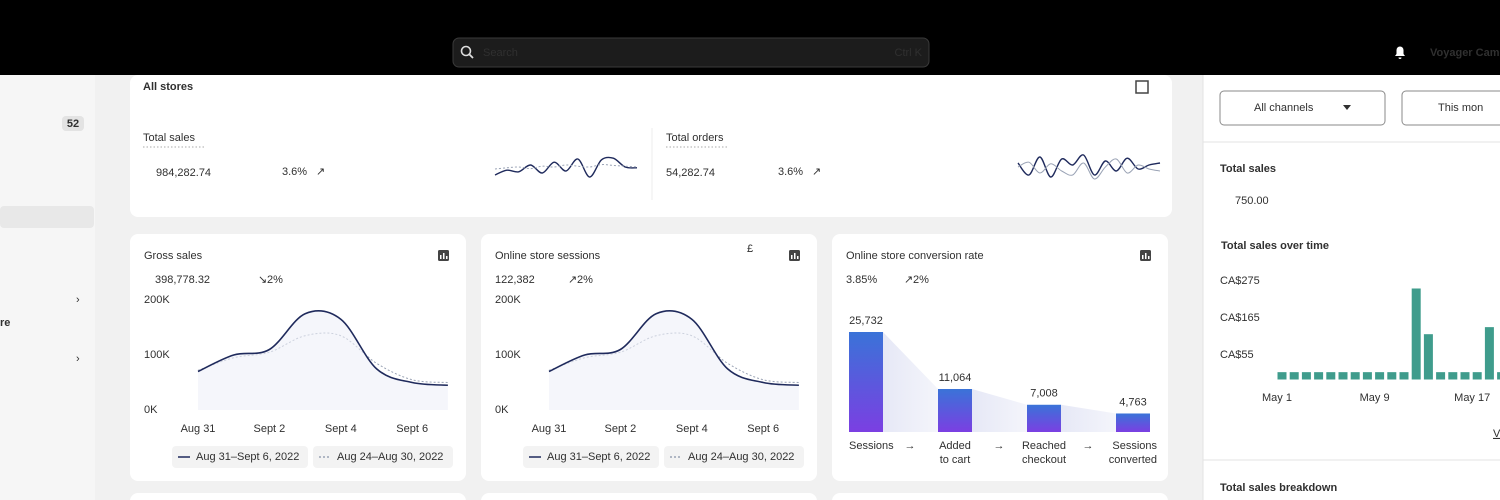 This screenshot has width=1500, height=500. What do you see at coordinates (500, 53) in the screenshot?
I see `search-placeholder: Search` at bounding box center [500, 53].